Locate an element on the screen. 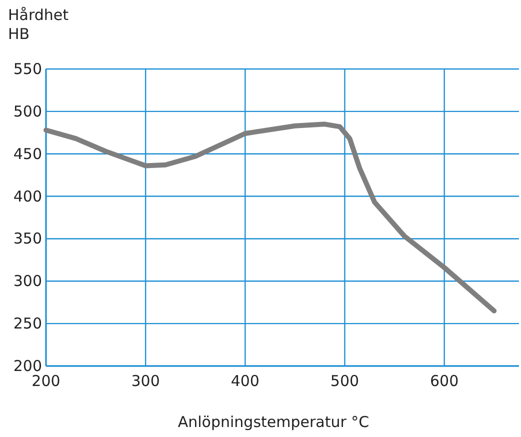 This screenshot has width=521, height=437. y-tick-label: 400 is located at coordinates (27, 196).